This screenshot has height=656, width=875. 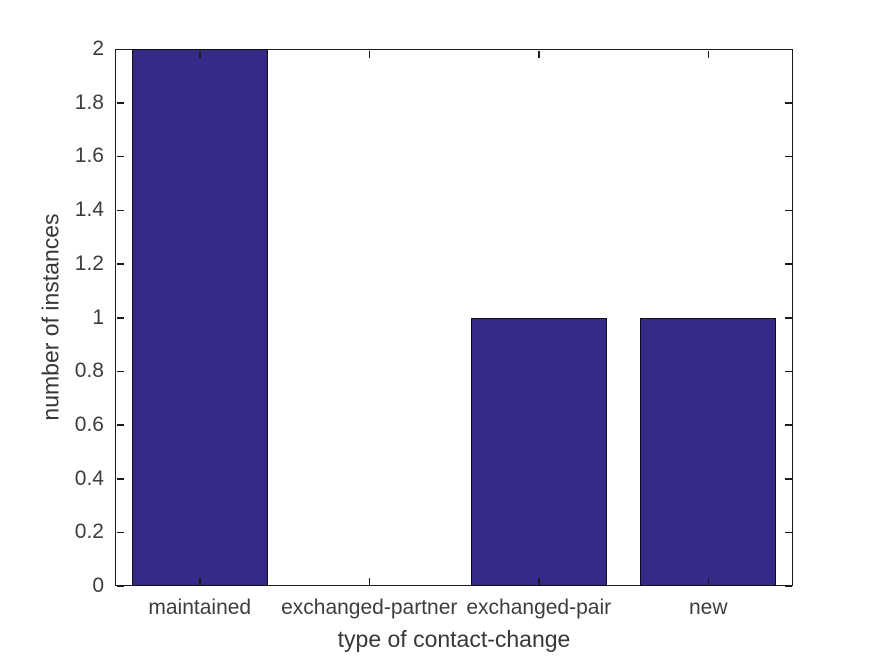 I want to click on bar-maintained, so click(x=199, y=317).